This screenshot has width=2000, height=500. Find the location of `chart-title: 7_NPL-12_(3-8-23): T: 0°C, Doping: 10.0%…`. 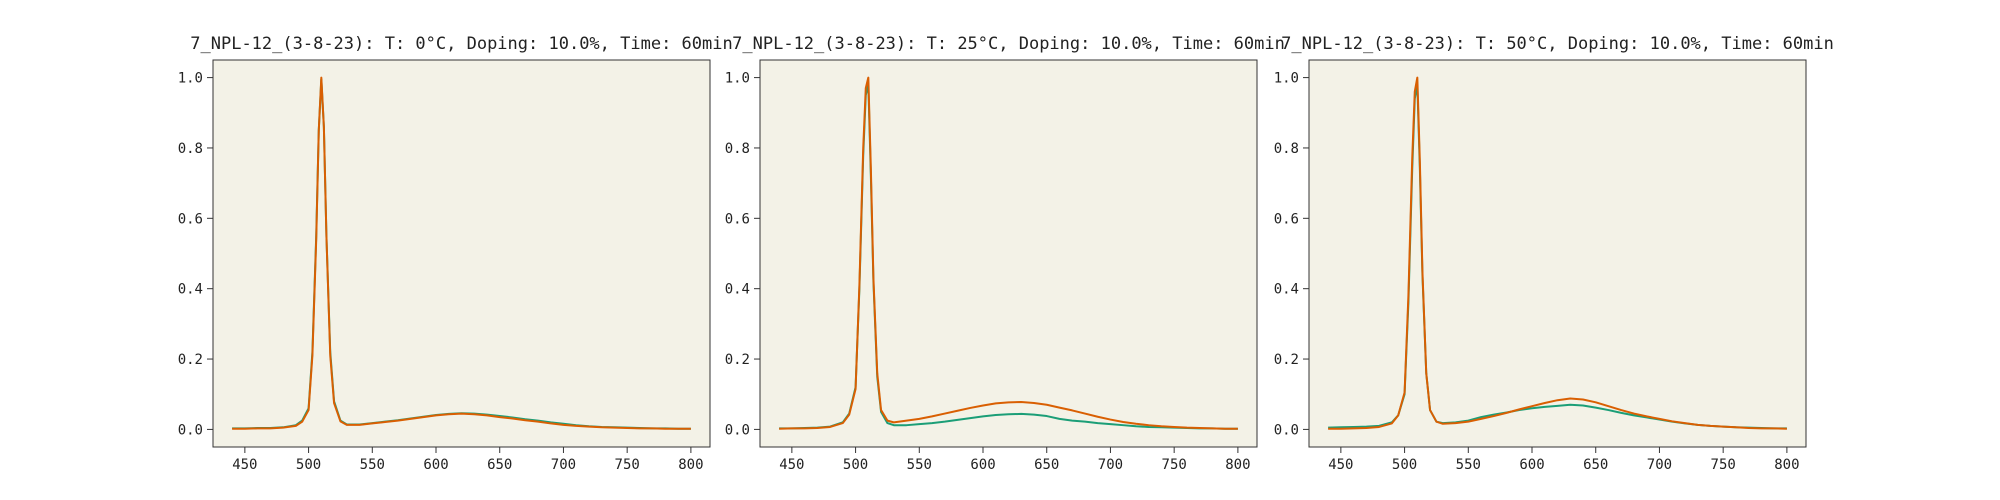

chart-title: 7_NPL-12_(3-8-23): T: 0°C, Doping: 10.0%… is located at coordinates (461, 44).